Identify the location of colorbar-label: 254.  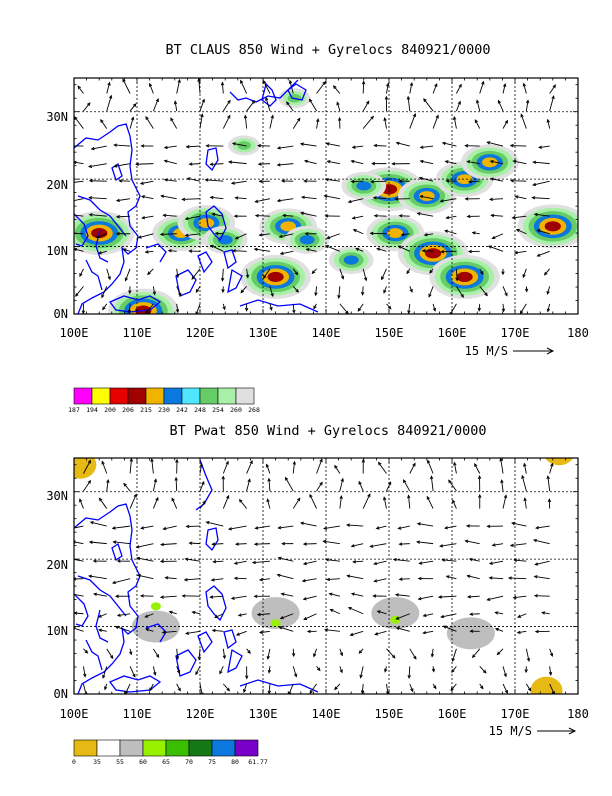
(218, 410).